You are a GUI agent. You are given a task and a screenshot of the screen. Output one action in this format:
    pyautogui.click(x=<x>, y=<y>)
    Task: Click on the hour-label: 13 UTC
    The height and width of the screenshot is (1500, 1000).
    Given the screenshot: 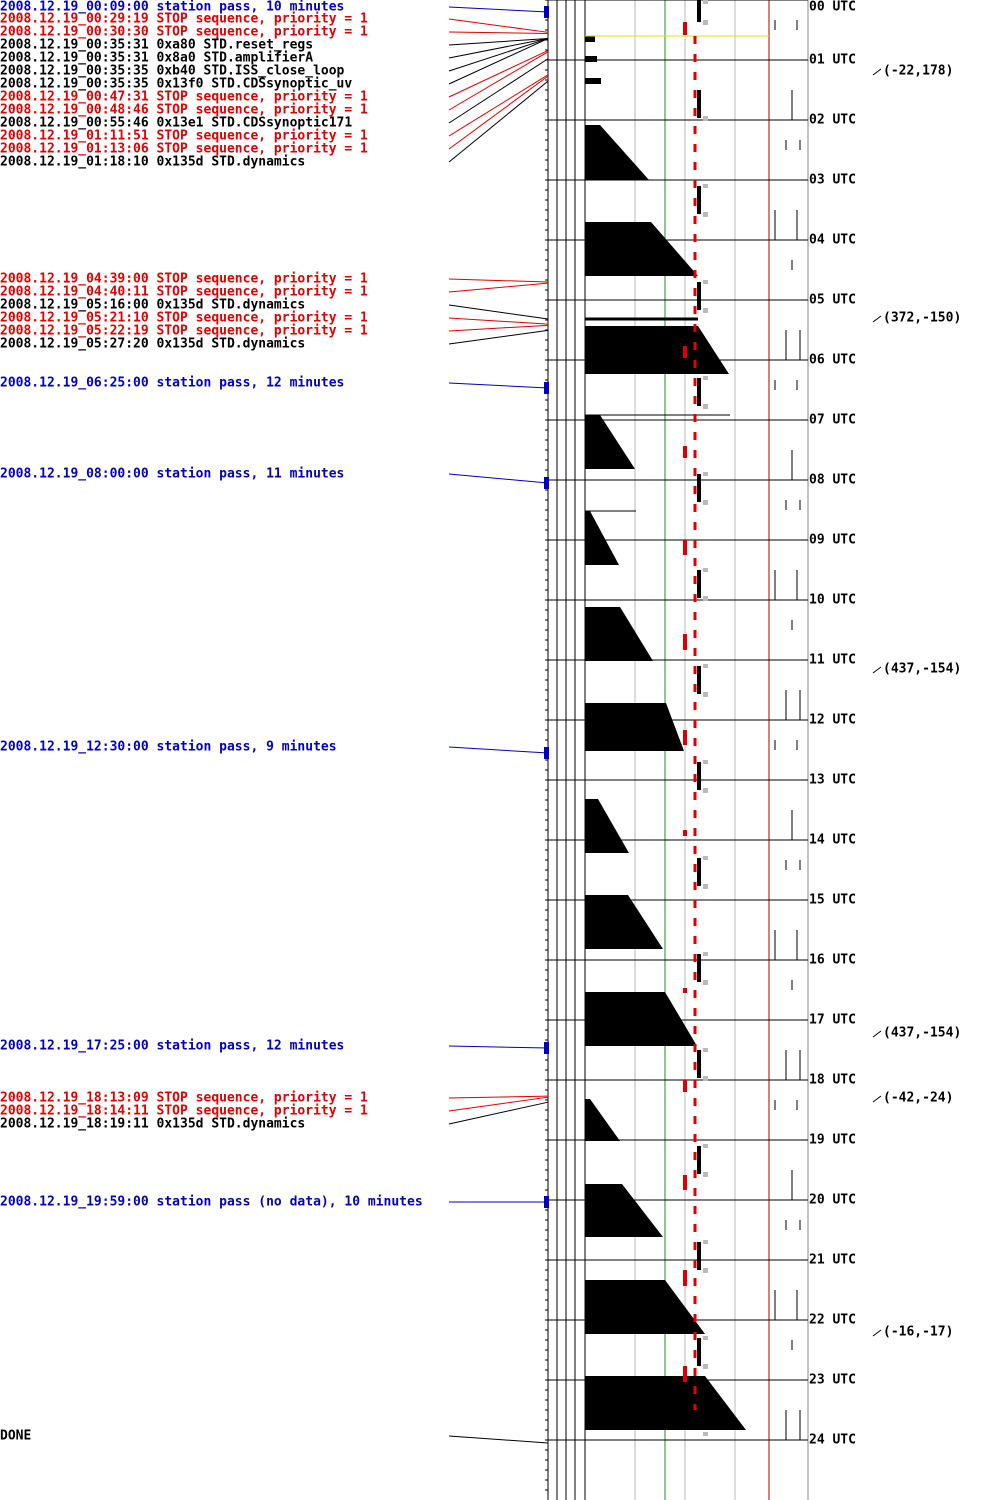 What is the action you would take?
    pyautogui.click(x=832, y=780)
    